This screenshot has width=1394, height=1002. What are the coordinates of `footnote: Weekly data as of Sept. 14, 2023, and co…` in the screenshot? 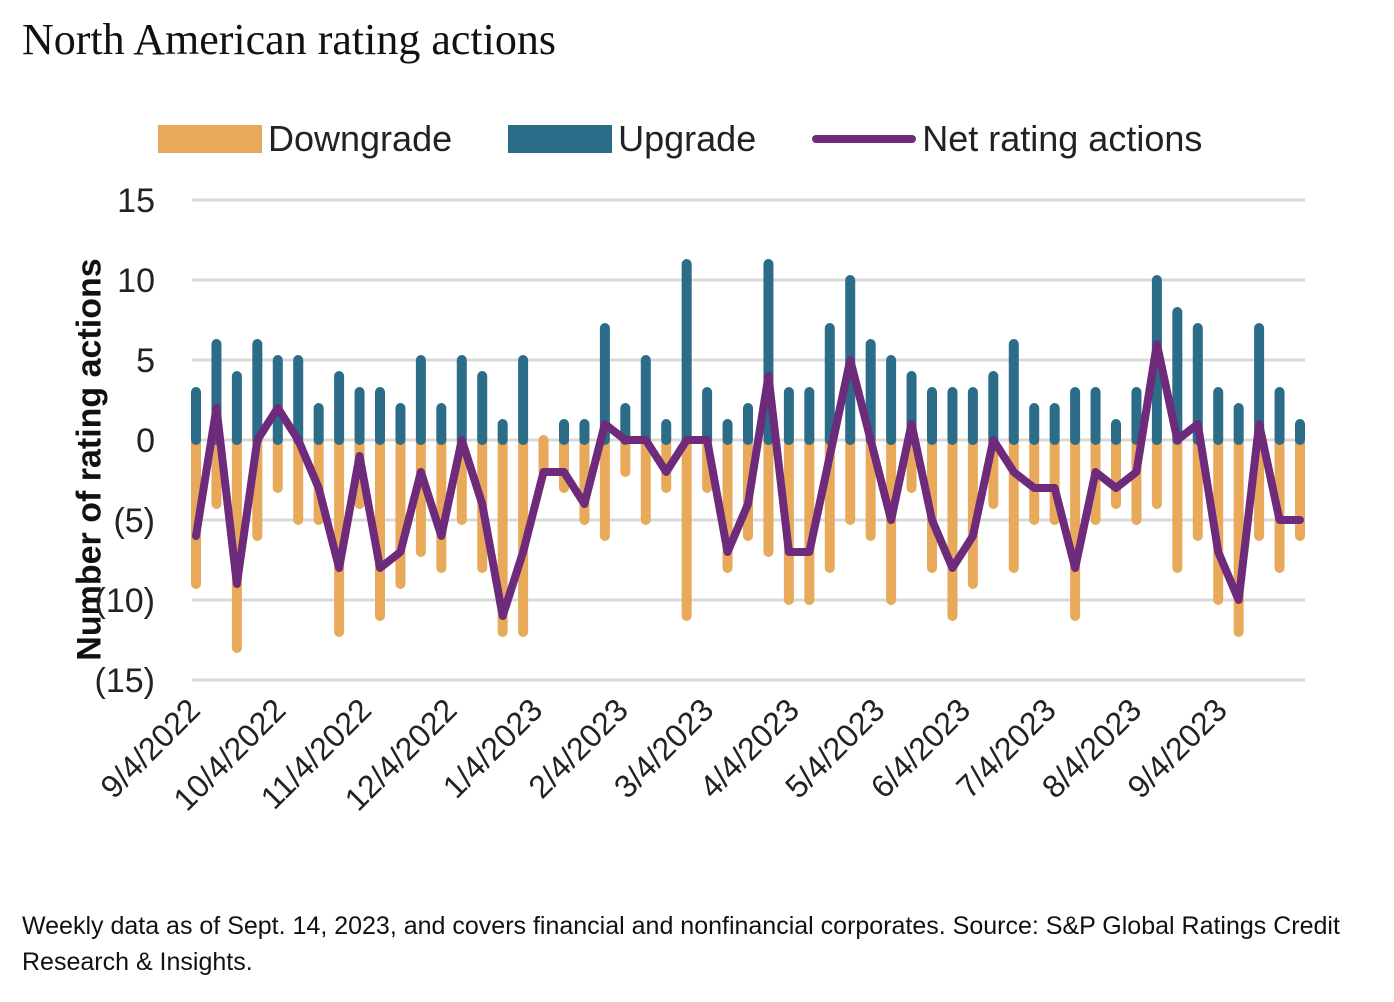 It's located at (681, 944).